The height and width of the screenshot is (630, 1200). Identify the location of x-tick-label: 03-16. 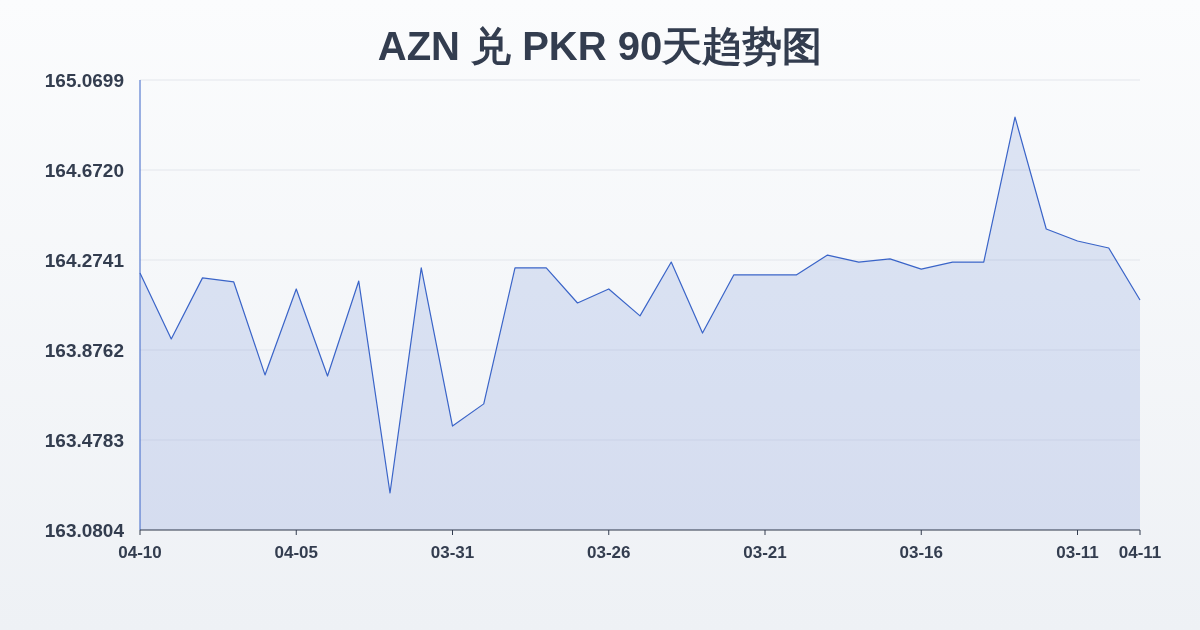
(921, 552).